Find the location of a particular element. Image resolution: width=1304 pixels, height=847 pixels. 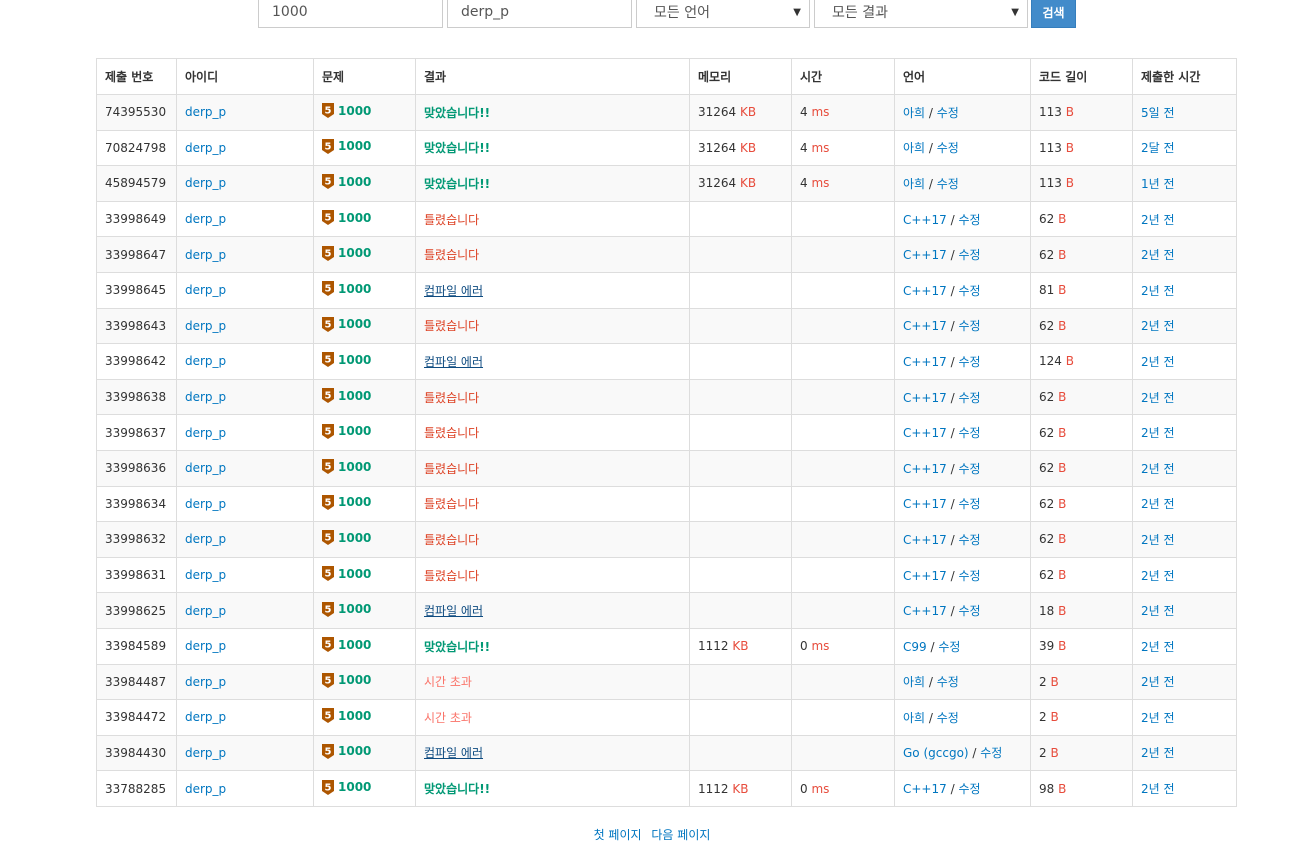

first-page-link: 첫 페이지 is located at coordinates (617, 835).